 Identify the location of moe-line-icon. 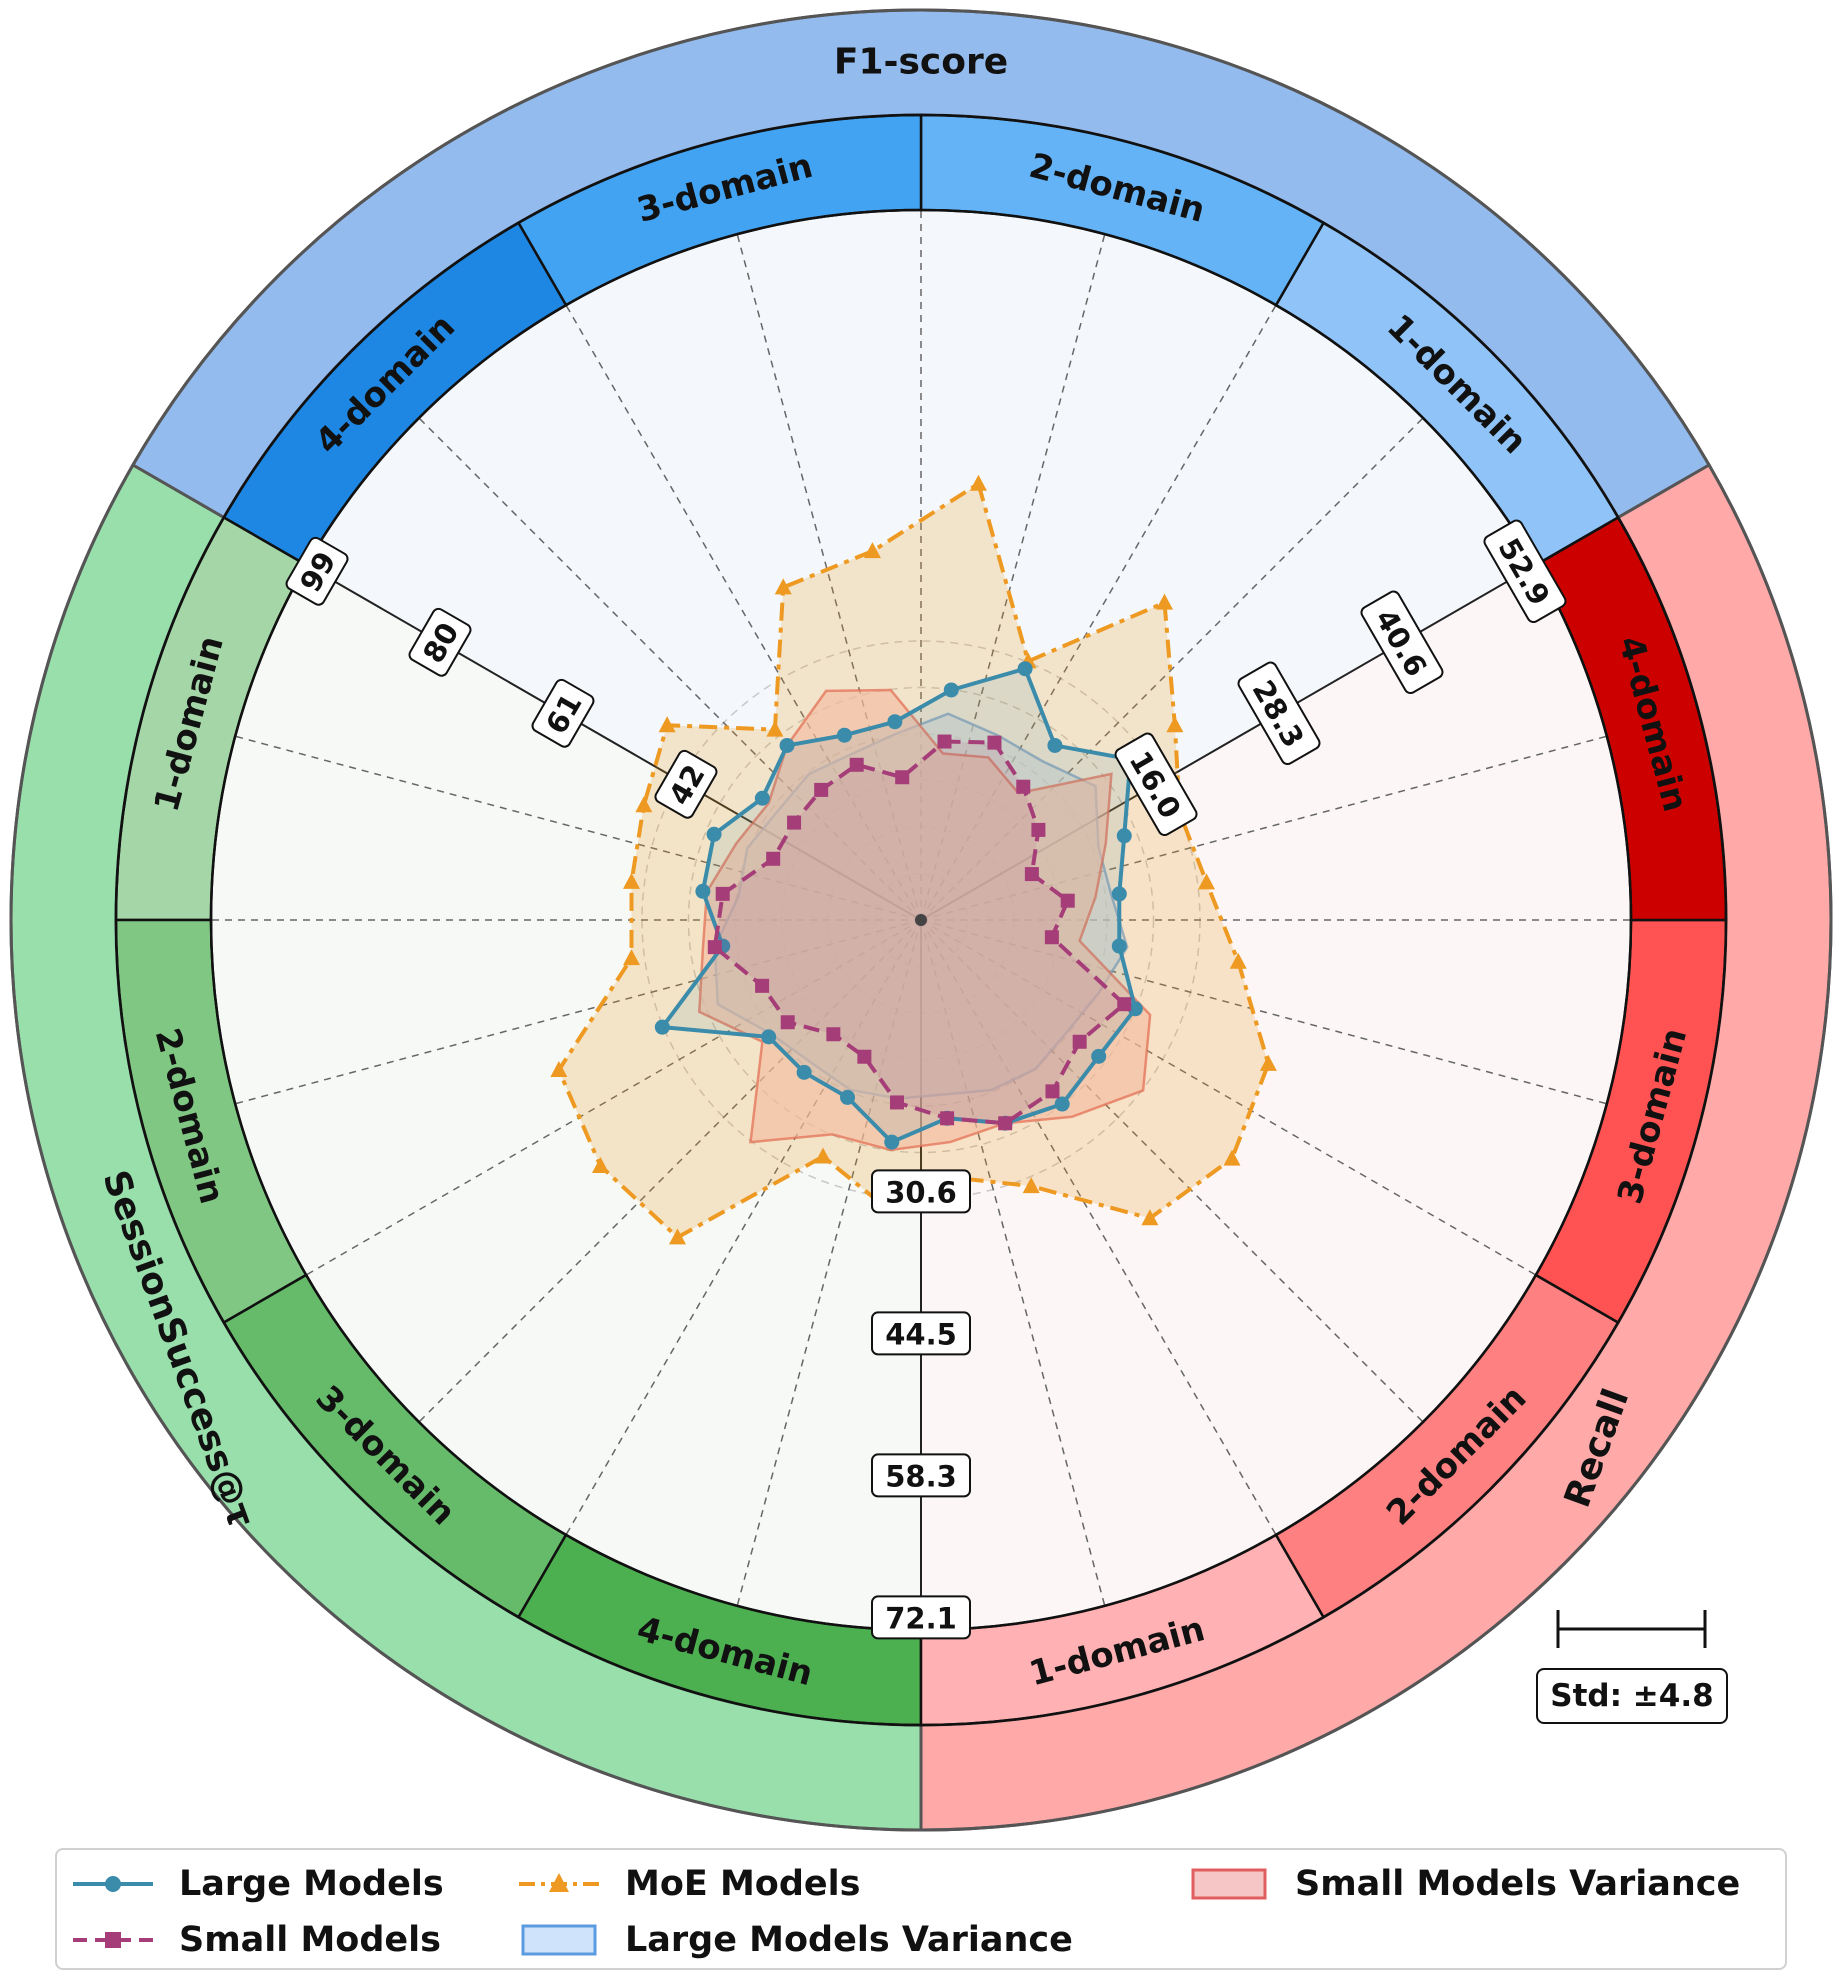
(559, 1882).